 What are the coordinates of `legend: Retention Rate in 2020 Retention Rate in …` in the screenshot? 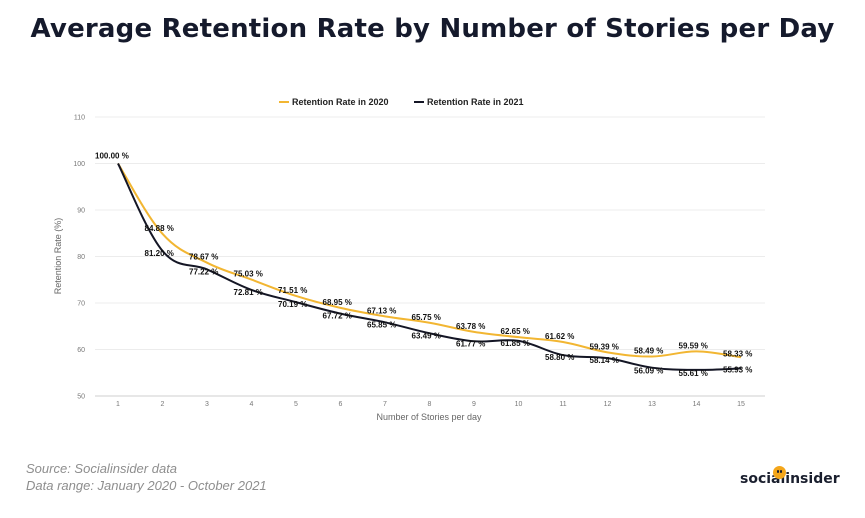 It's located at (401, 102).